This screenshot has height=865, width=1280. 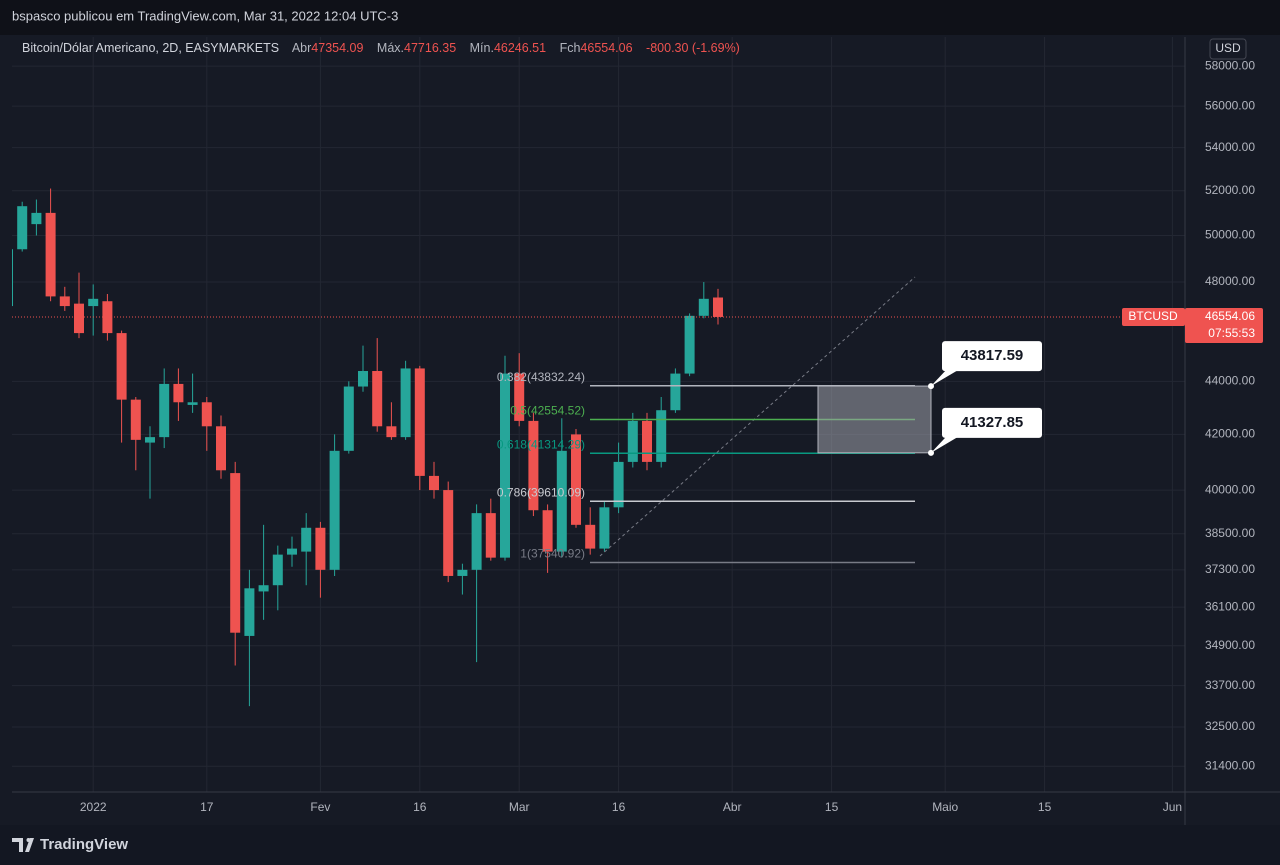 I want to click on x-tick-label: Abr, so click(x=732, y=807).